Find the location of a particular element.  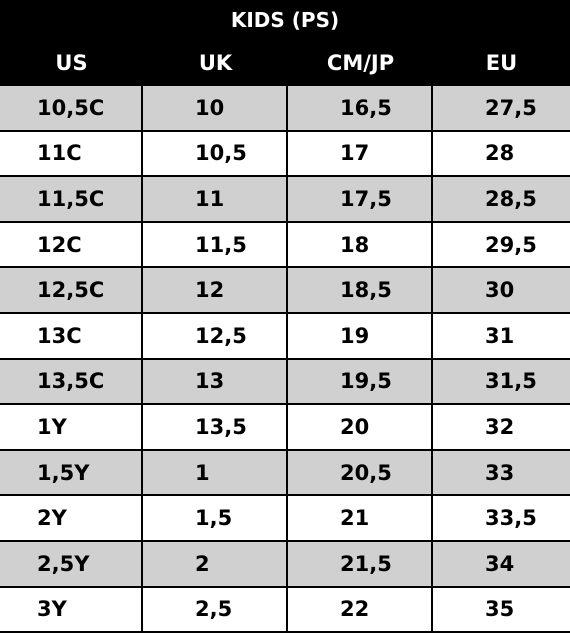

table-row: 12C 11,5 18 29,5 is located at coordinates (285, 245).